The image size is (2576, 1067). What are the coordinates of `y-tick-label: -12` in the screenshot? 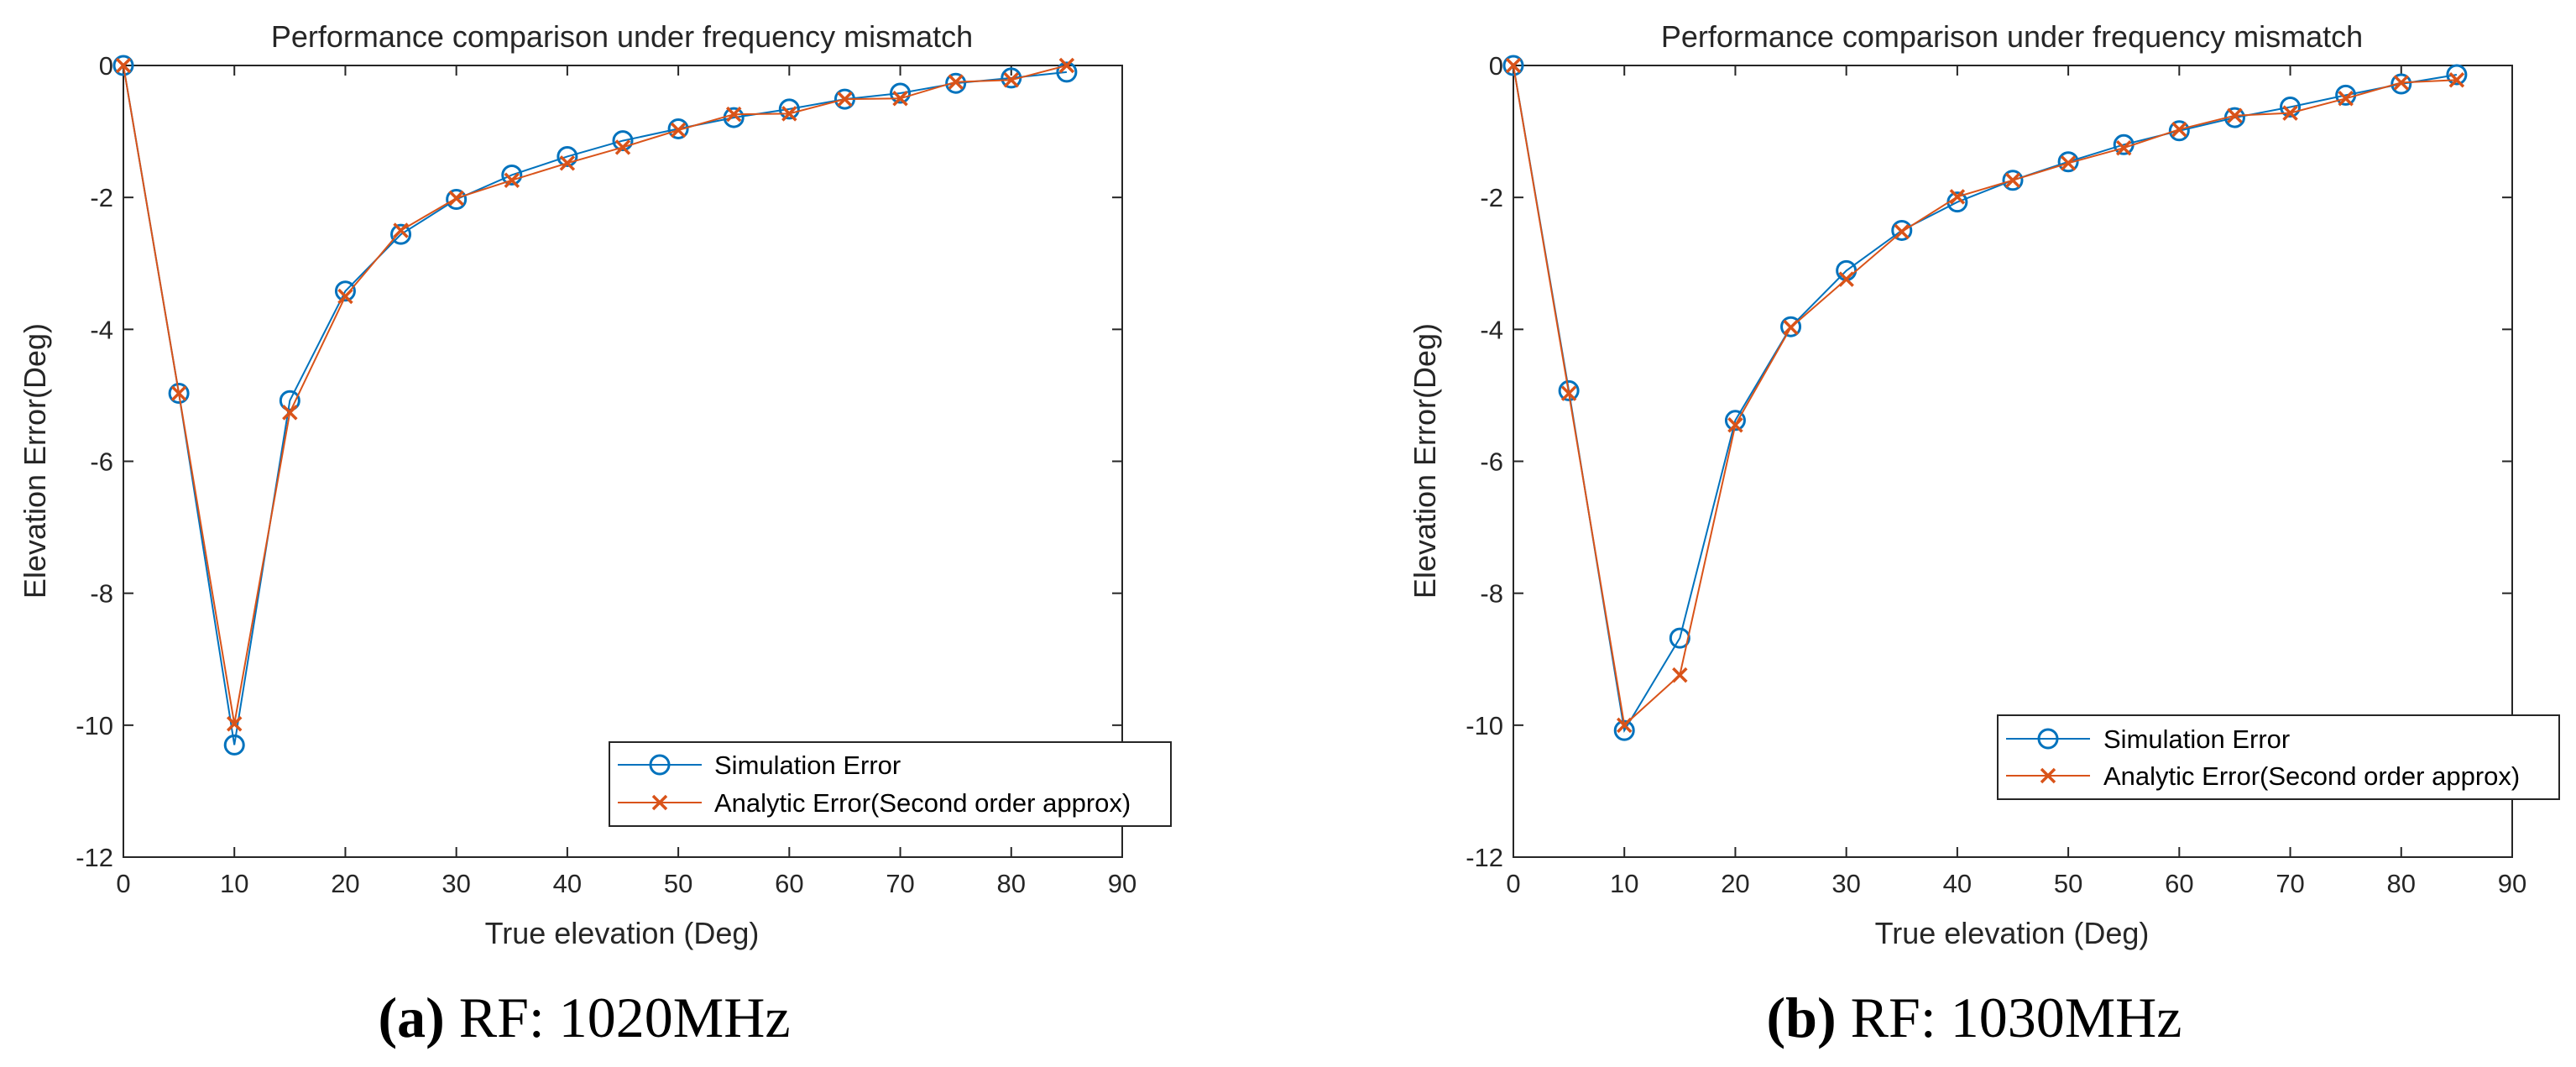 It's located at (94, 857).